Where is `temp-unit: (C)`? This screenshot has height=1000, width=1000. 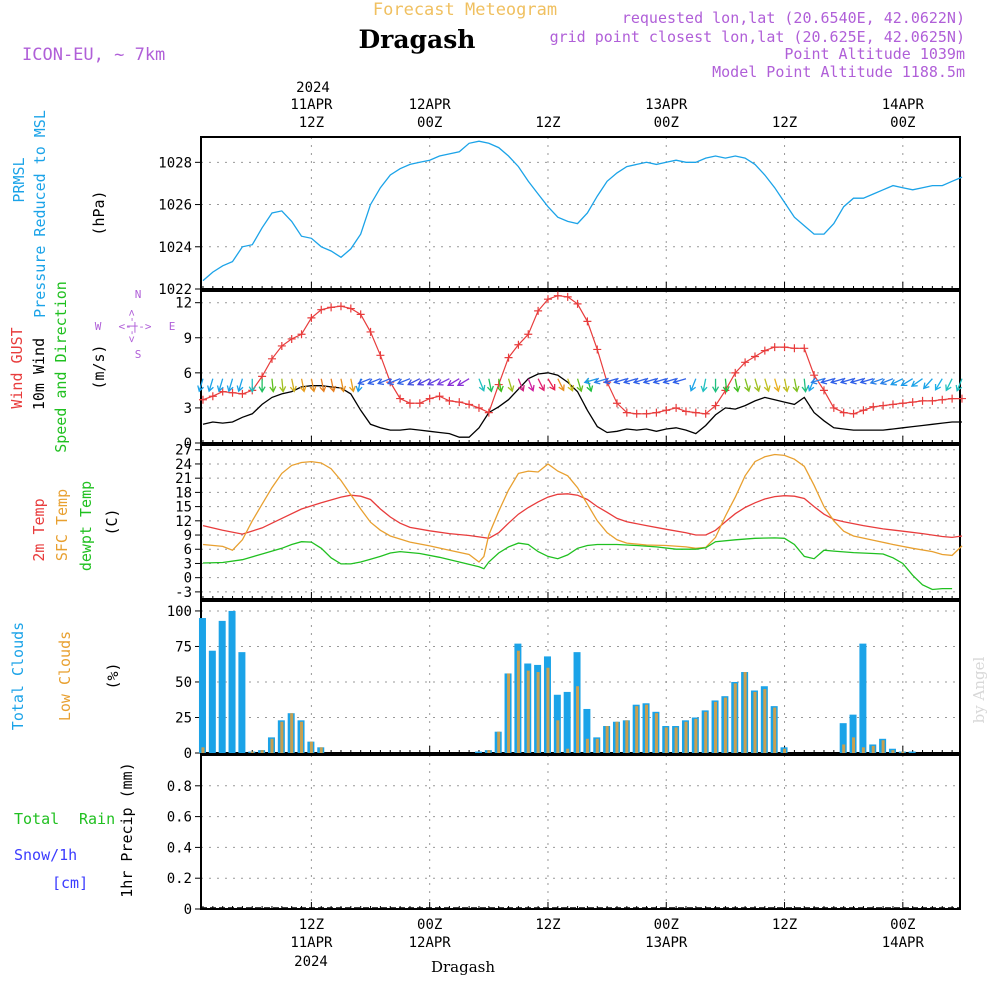
temp-unit: (C) is located at coordinates (112, 521).